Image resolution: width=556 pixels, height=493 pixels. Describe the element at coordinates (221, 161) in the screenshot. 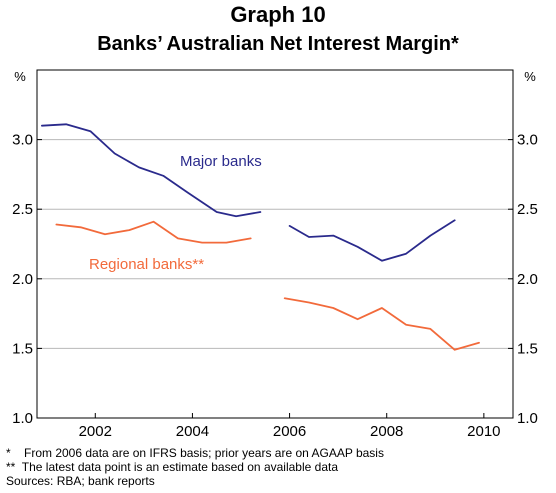

I see `legend-label-major-banks: Major banks` at that location.